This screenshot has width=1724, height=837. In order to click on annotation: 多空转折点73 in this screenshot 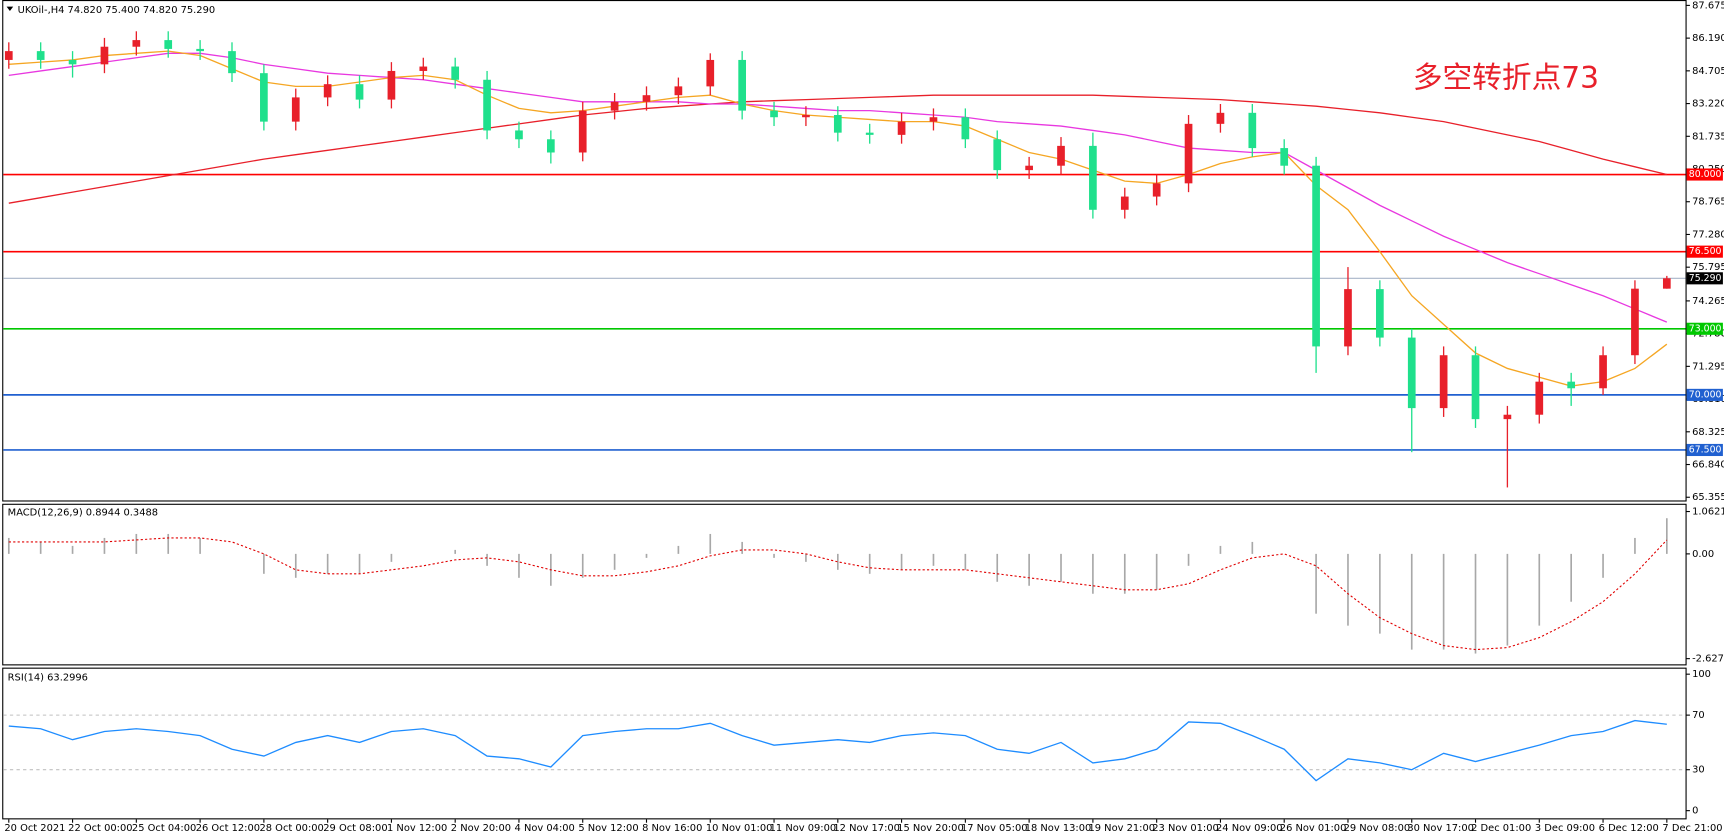, I will do `click(1506, 78)`.